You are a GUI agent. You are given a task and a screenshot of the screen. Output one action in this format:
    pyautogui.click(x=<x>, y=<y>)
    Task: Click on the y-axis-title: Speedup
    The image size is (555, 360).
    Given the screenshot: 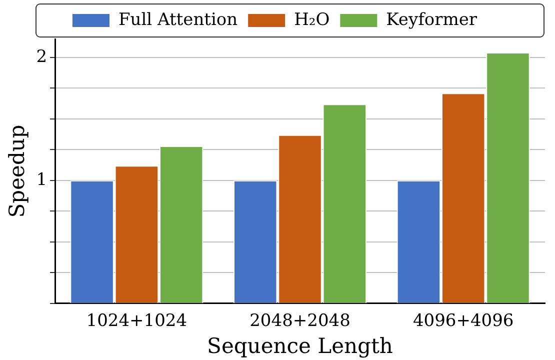 What is the action you would take?
    pyautogui.click(x=17, y=171)
    